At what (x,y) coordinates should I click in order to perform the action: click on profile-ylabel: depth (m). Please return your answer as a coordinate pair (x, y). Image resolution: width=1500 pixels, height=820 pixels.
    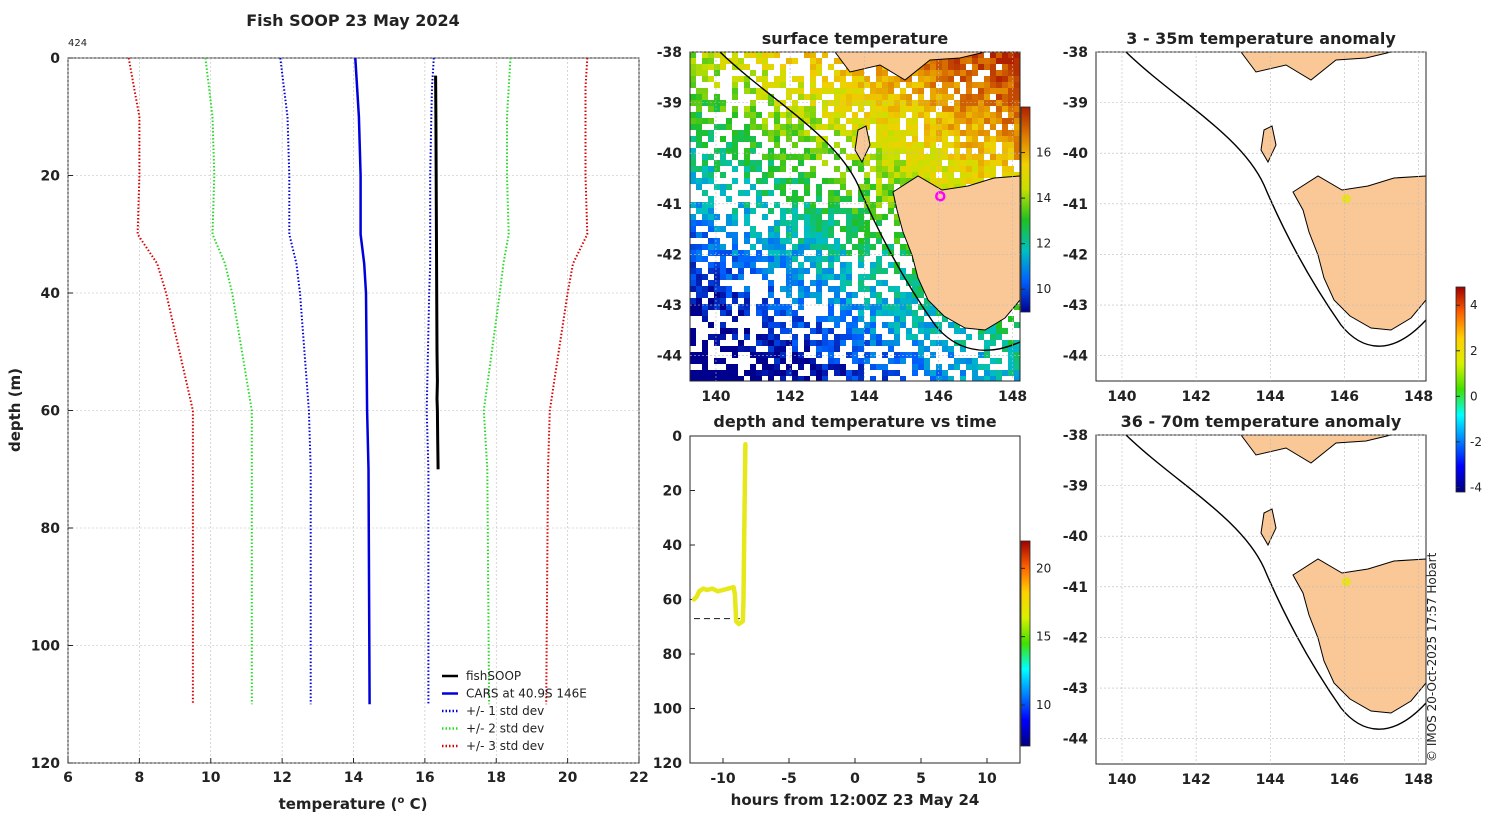
    Looking at the image, I should click on (15, 410).